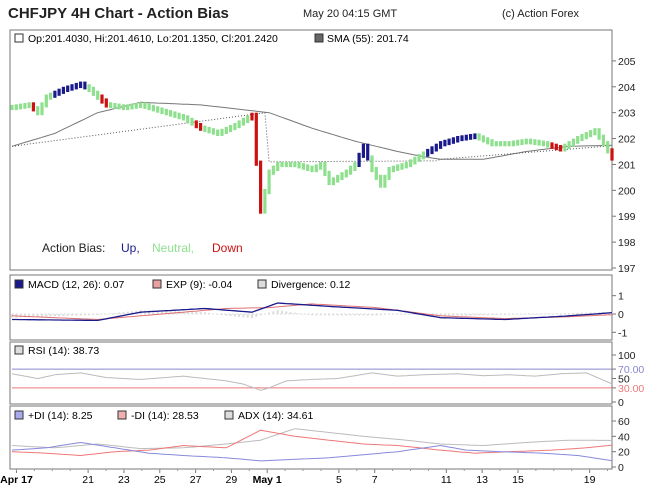 The width and height of the screenshot is (650, 489). Describe the element at coordinates (627, 191) in the screenshot. I see `price-y-tick-label: 200` at that location.